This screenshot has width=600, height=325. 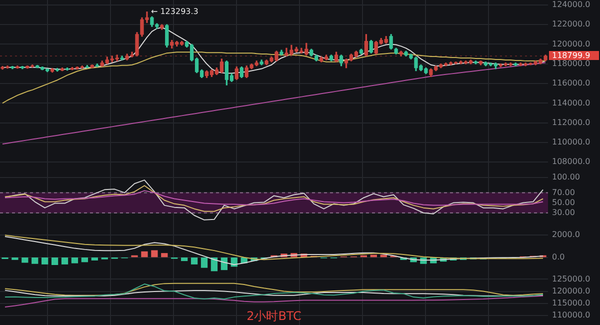 What do you see at coordinates (571, 103) in the screenshot?
I see `y-tick-label: 114000.0` at bounding box center [571, 103].